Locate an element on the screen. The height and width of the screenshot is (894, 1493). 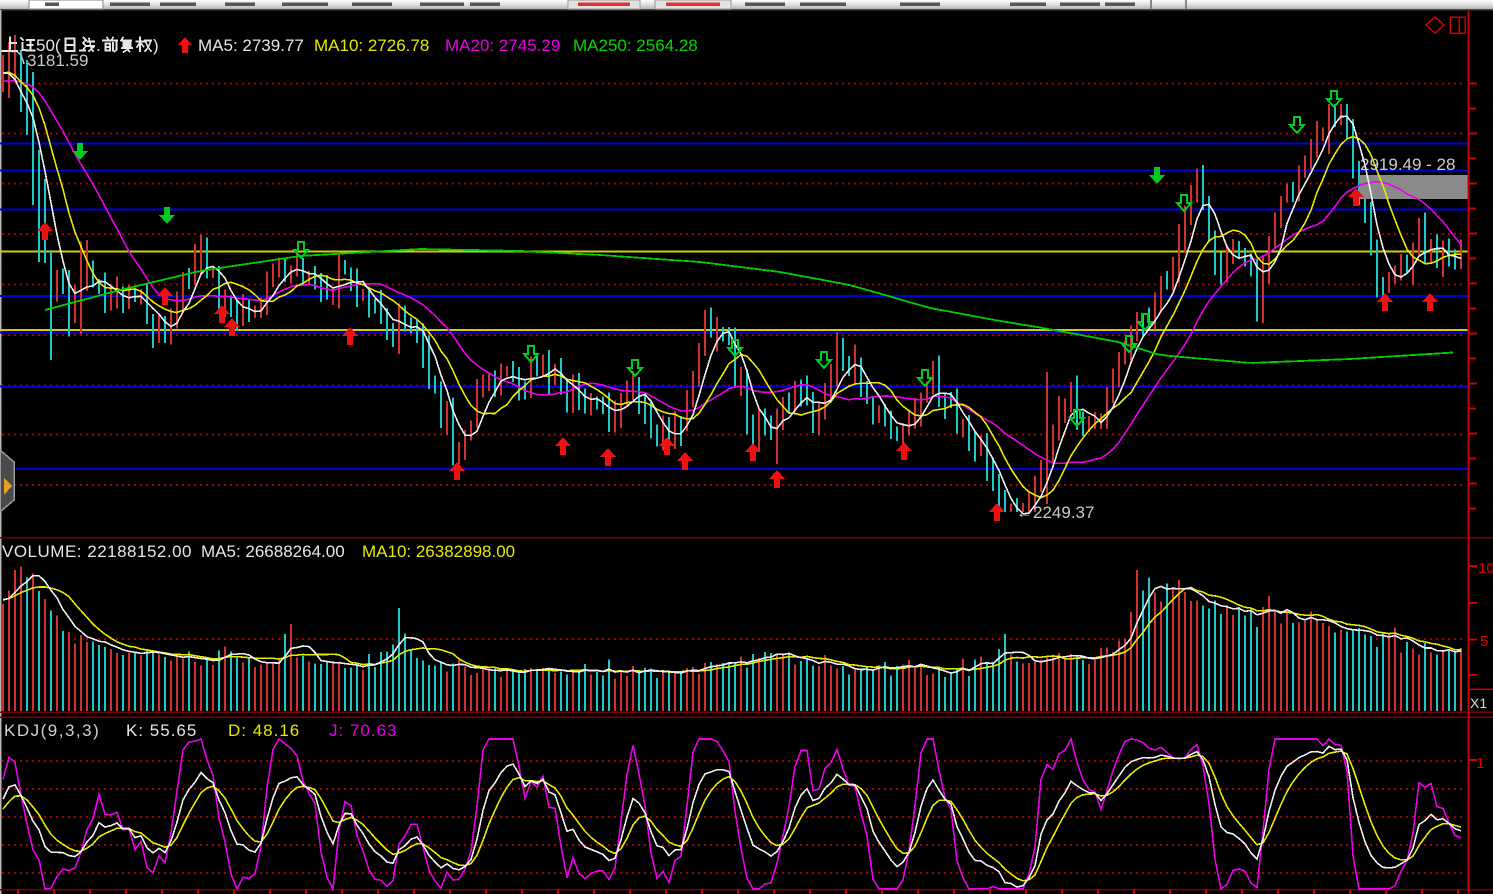
svg-text: 50( is located at coordinates (48, 45).